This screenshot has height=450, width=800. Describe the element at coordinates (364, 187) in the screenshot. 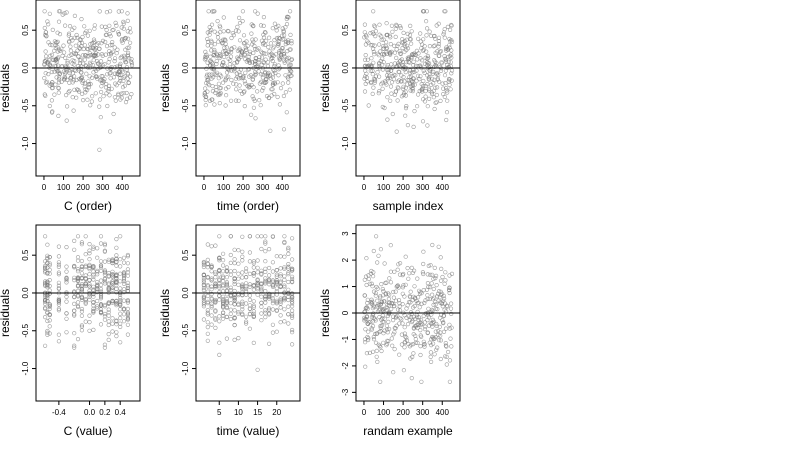

I see `x-tick-label: 0` at that location.